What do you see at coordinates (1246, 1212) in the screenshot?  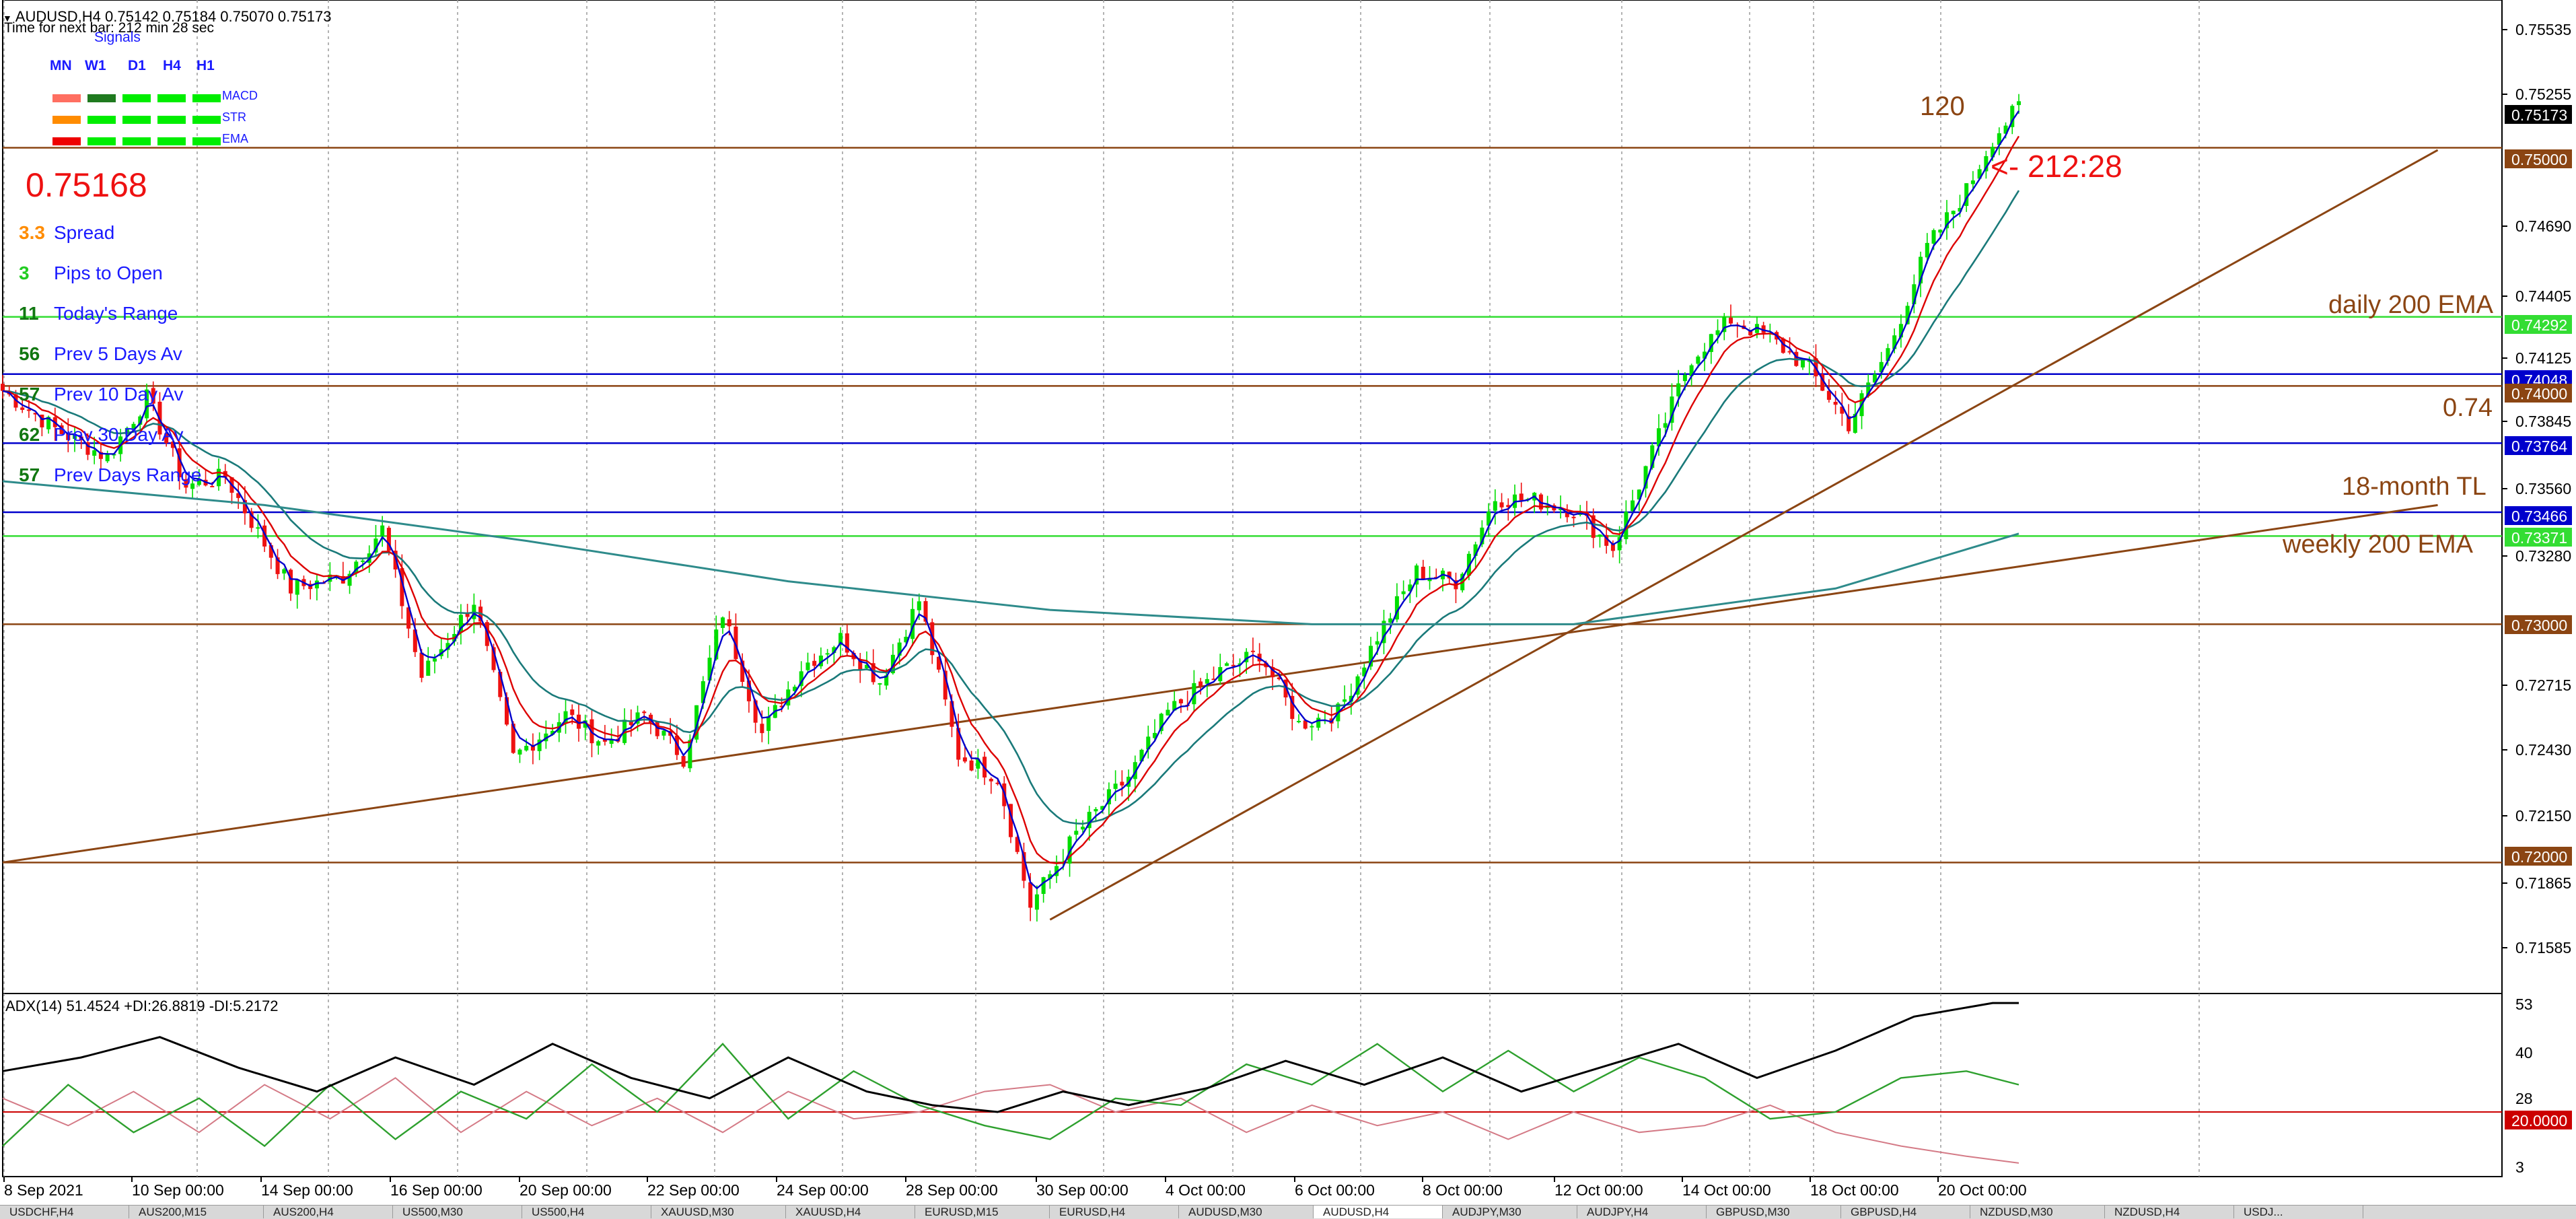 I see `chart-tab: AUDUSD,M30` at bounding box center [1246, 1212].